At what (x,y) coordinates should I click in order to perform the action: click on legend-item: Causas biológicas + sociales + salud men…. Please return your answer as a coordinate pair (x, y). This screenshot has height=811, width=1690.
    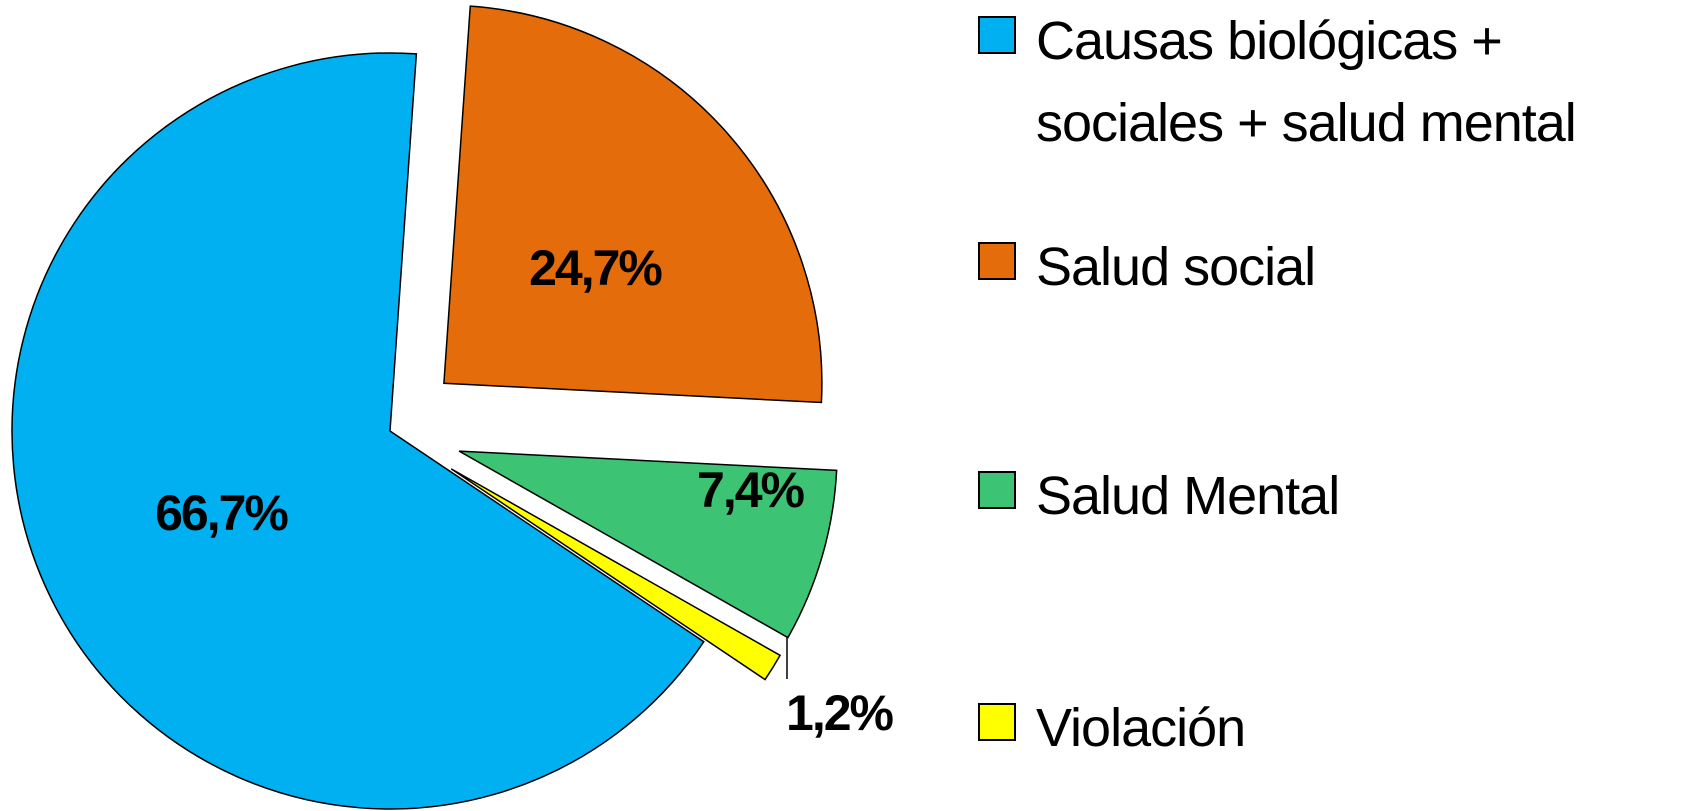
    Looking at the image, I should click on (1332, 82).